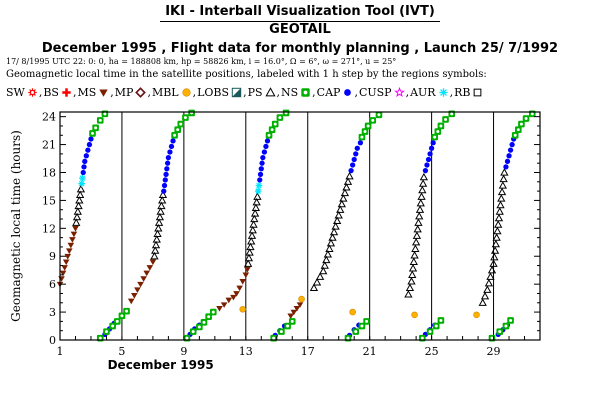 The height and width of the screenshot is (400, 600). What do you see at coordinates (180, 273) in the screenshot?
I see `series-ms` at bounding box center [180, 273].